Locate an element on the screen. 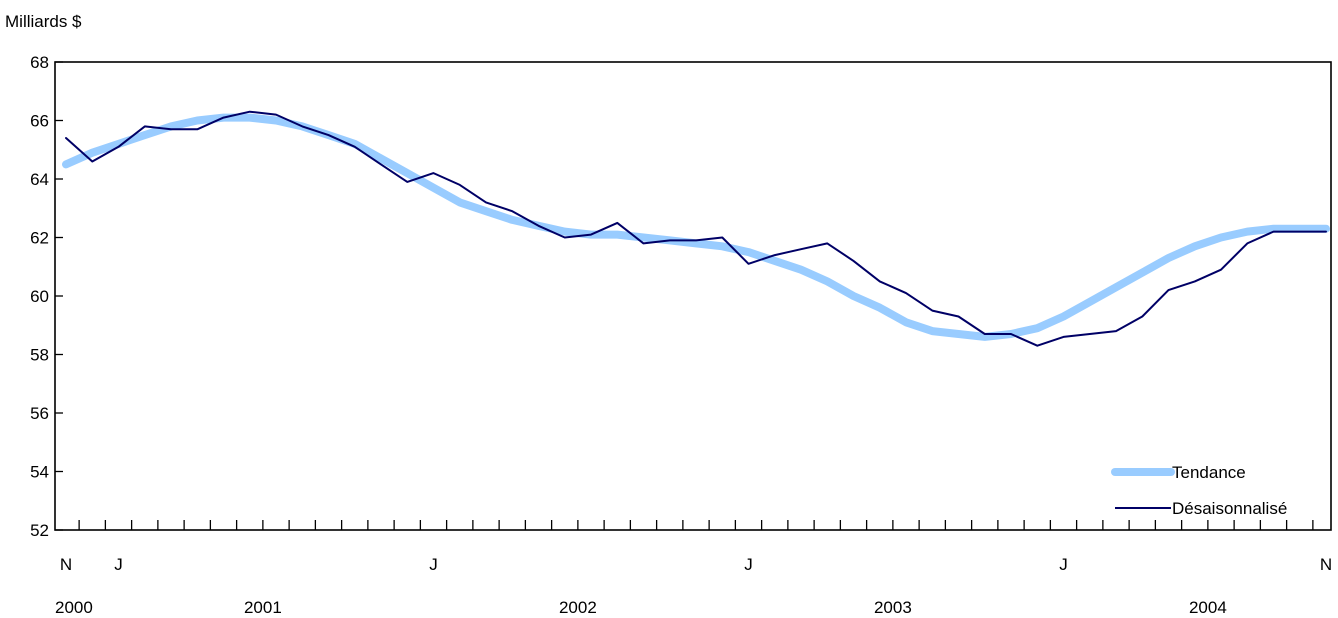 The width and height of the screenshot is (1338, 618). y-axis-title: Milliards $ is located at coordinates (43, 21).